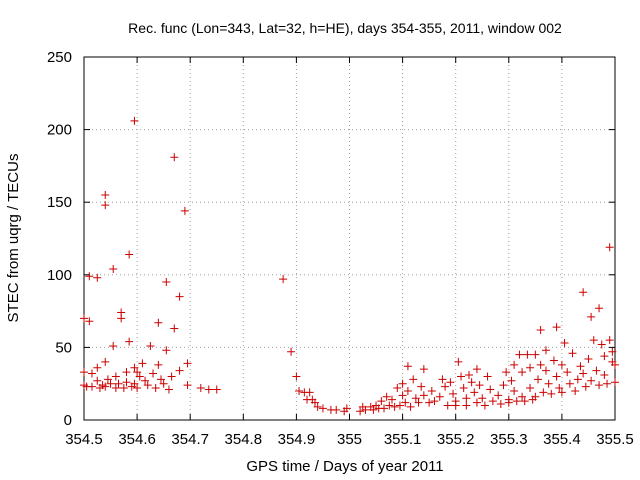 This screenshot has height=480, width=640. Describe the element at coordinates (190, 439) in the screenshot. I see `x-tick-label: 354.7` at that location.